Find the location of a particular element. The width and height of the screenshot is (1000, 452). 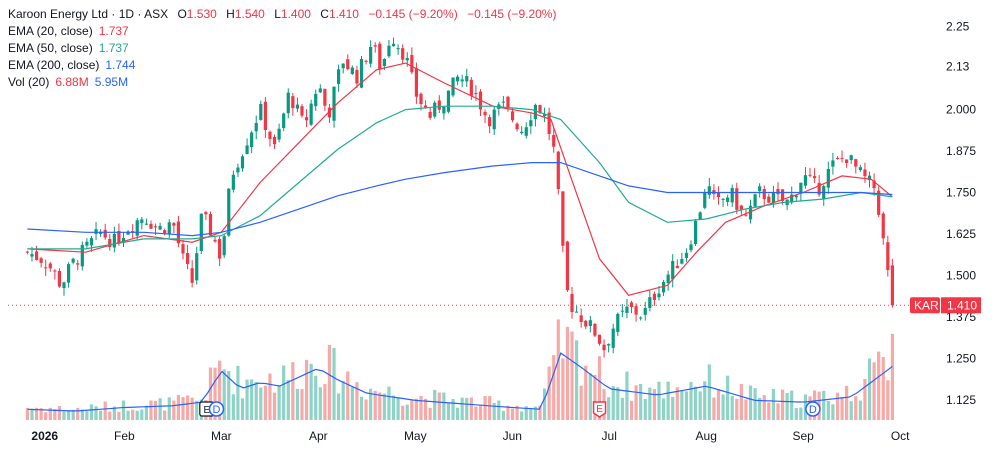

ema200-row: EMA (200, close) 1.744 is located at coordinates (282, 65).